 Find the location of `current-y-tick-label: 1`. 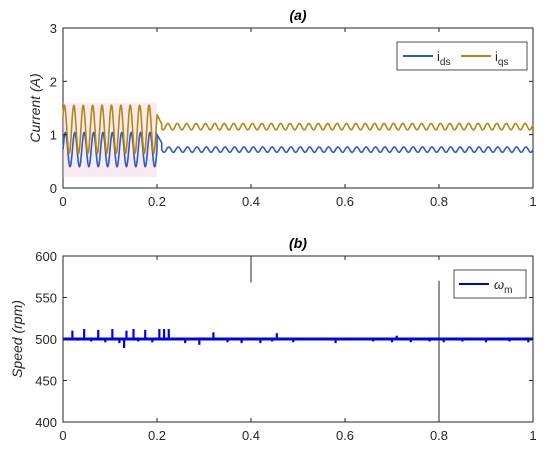

current-y-tick-label: 1 is located at coordinates (53, 135).